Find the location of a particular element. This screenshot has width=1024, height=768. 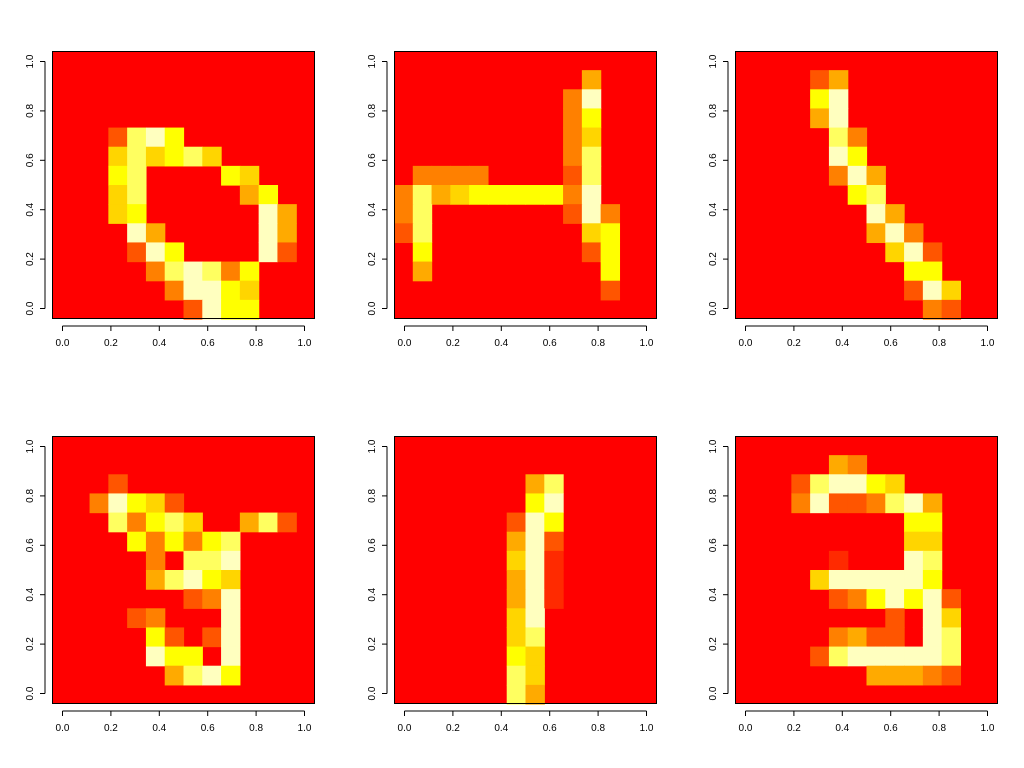

heatmap-panel-5: 0.0 0.2 0.4 0.6 0.8 1.0 0.0 0.2 0.4 0.6 0.8 1.0 is located at coordinates (512, 585).